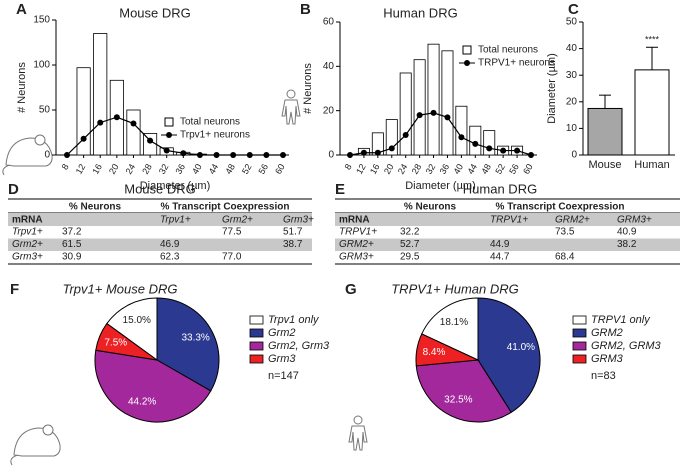  What do you see at coordinates (232, 232) in the screenshot?
I see `table-cell: 77.5` at bounding box center [232, 232].